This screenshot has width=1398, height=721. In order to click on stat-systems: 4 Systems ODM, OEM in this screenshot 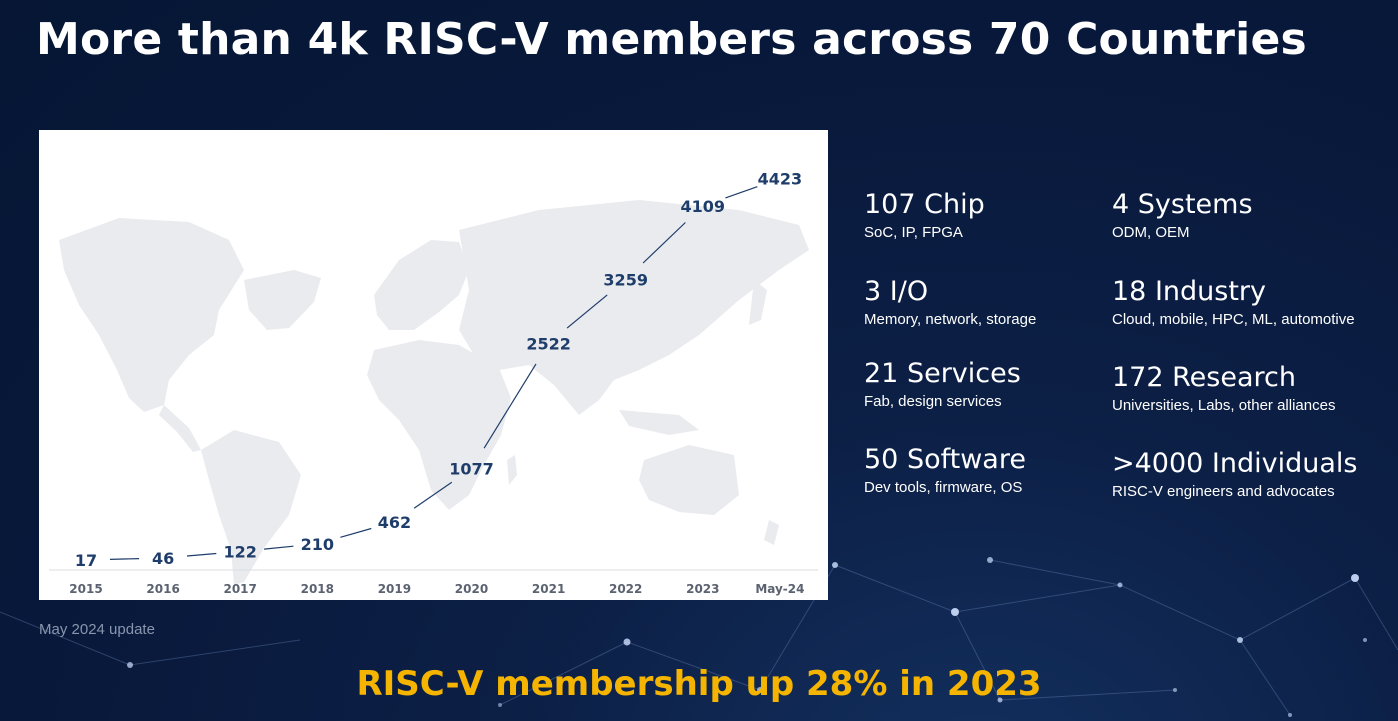, I will do `click(1242, 214)`.